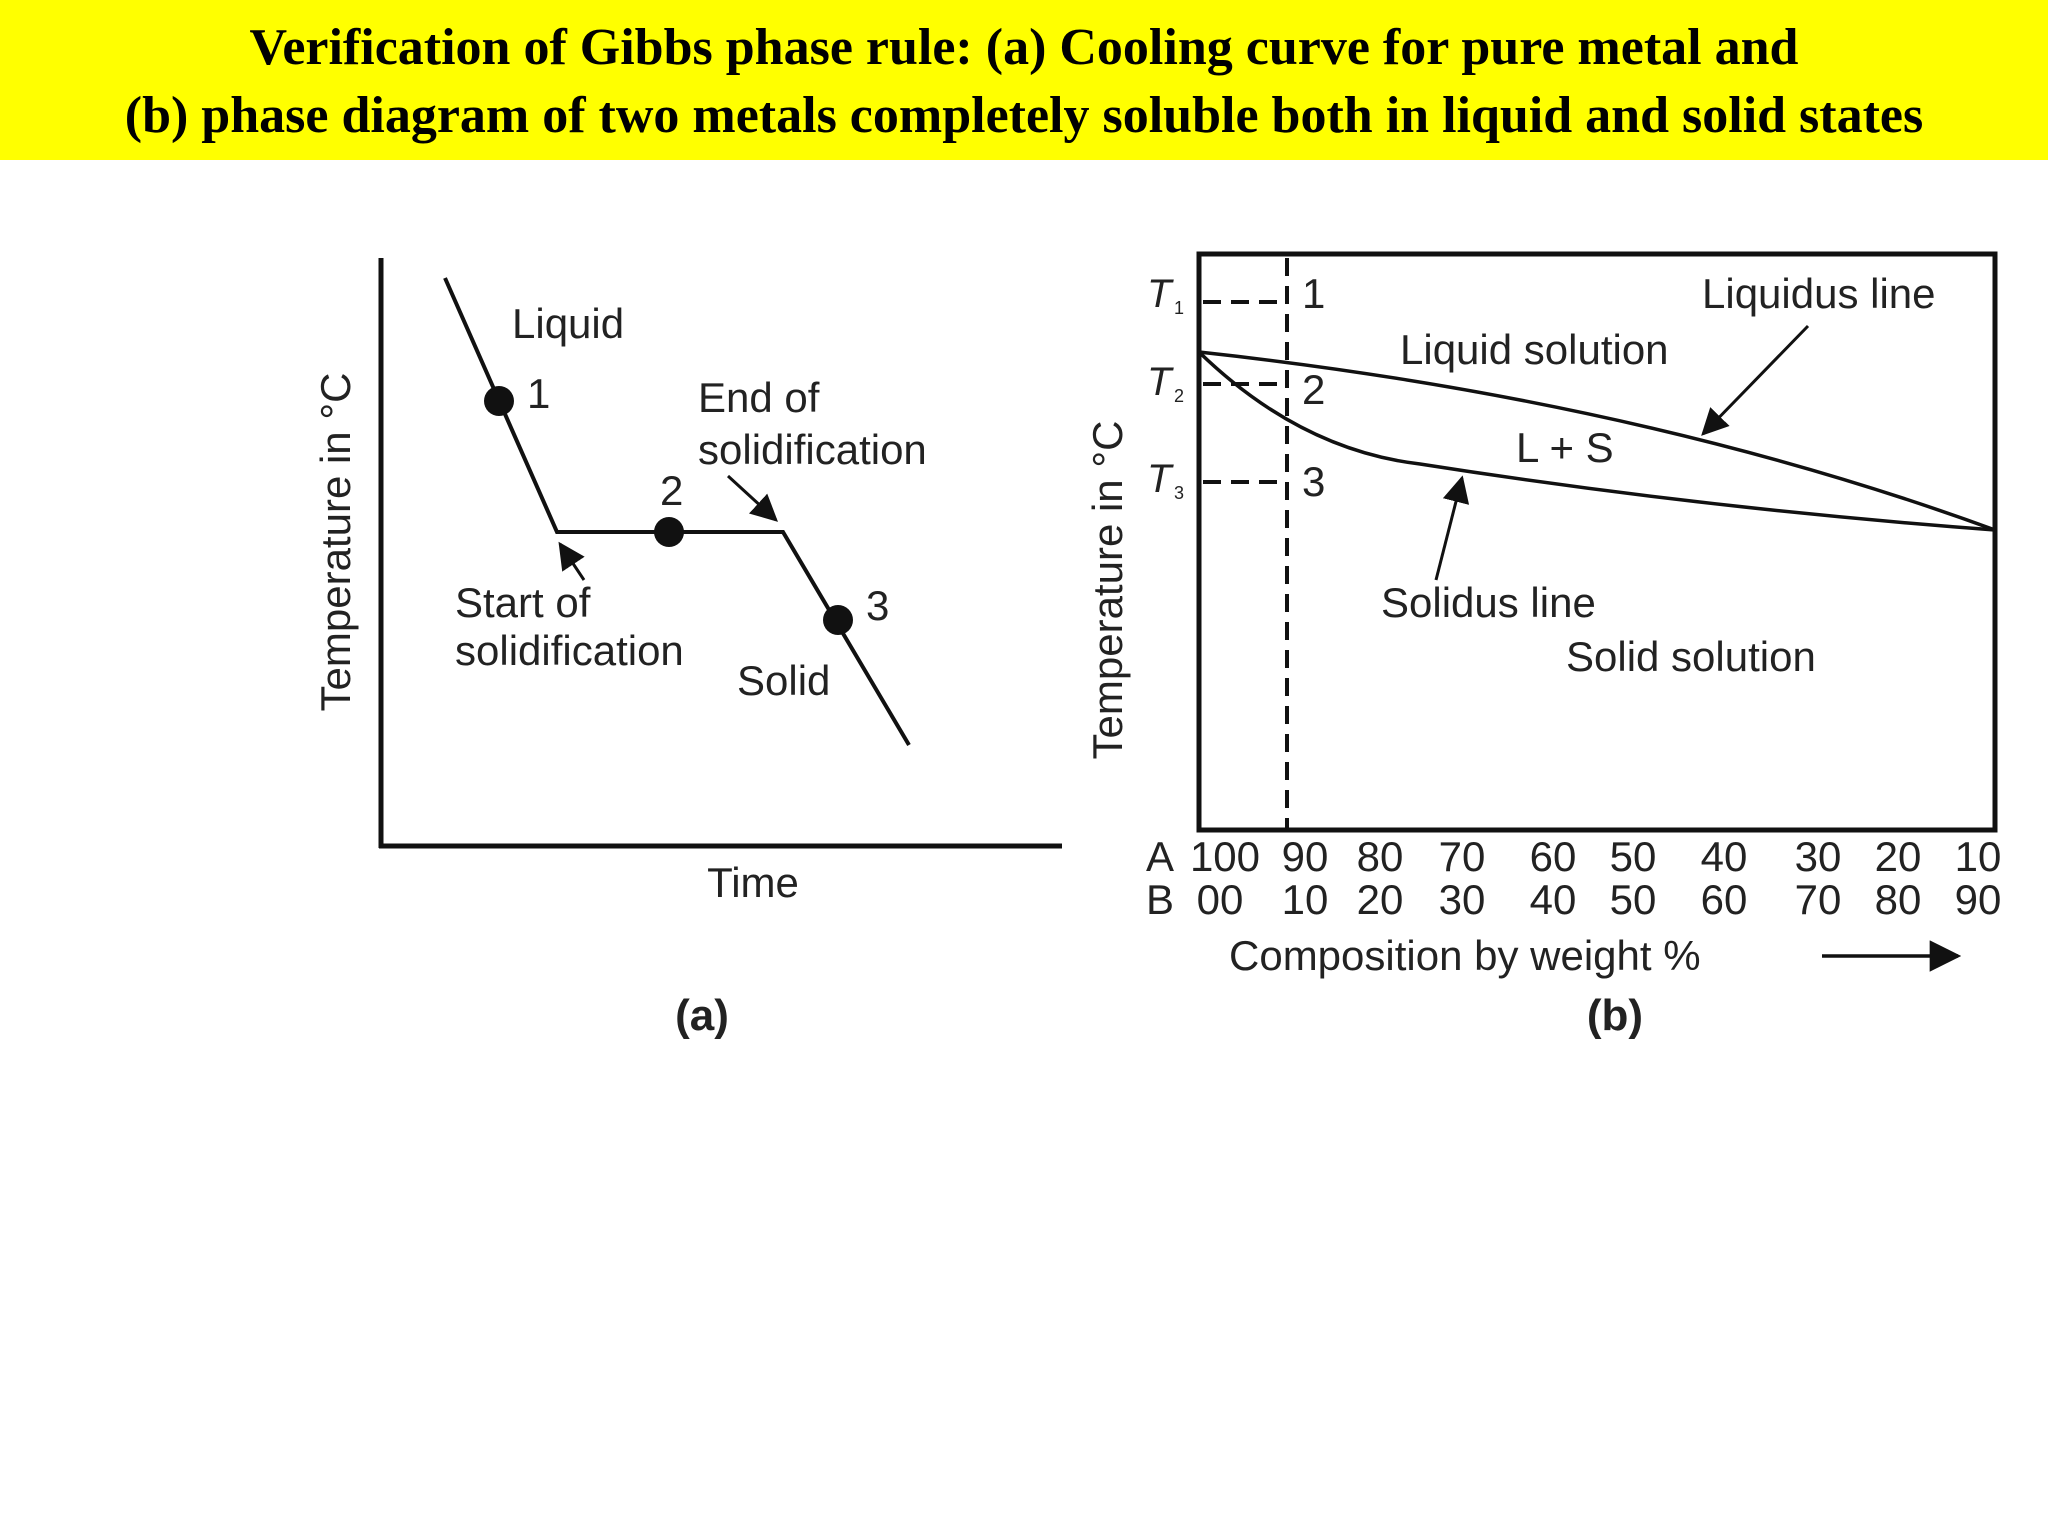 This screenshot has width=2048, height=1536. I want to click on liquidus-pointer-arrow, so click(1755, 380).